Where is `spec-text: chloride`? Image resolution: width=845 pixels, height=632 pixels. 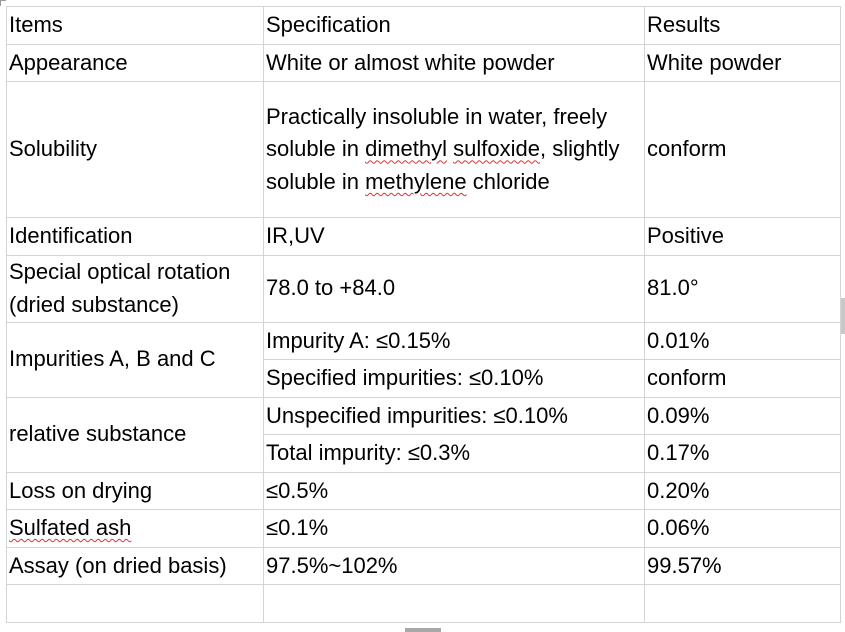 spec-text: chloride is located at coordinates (508, 181).